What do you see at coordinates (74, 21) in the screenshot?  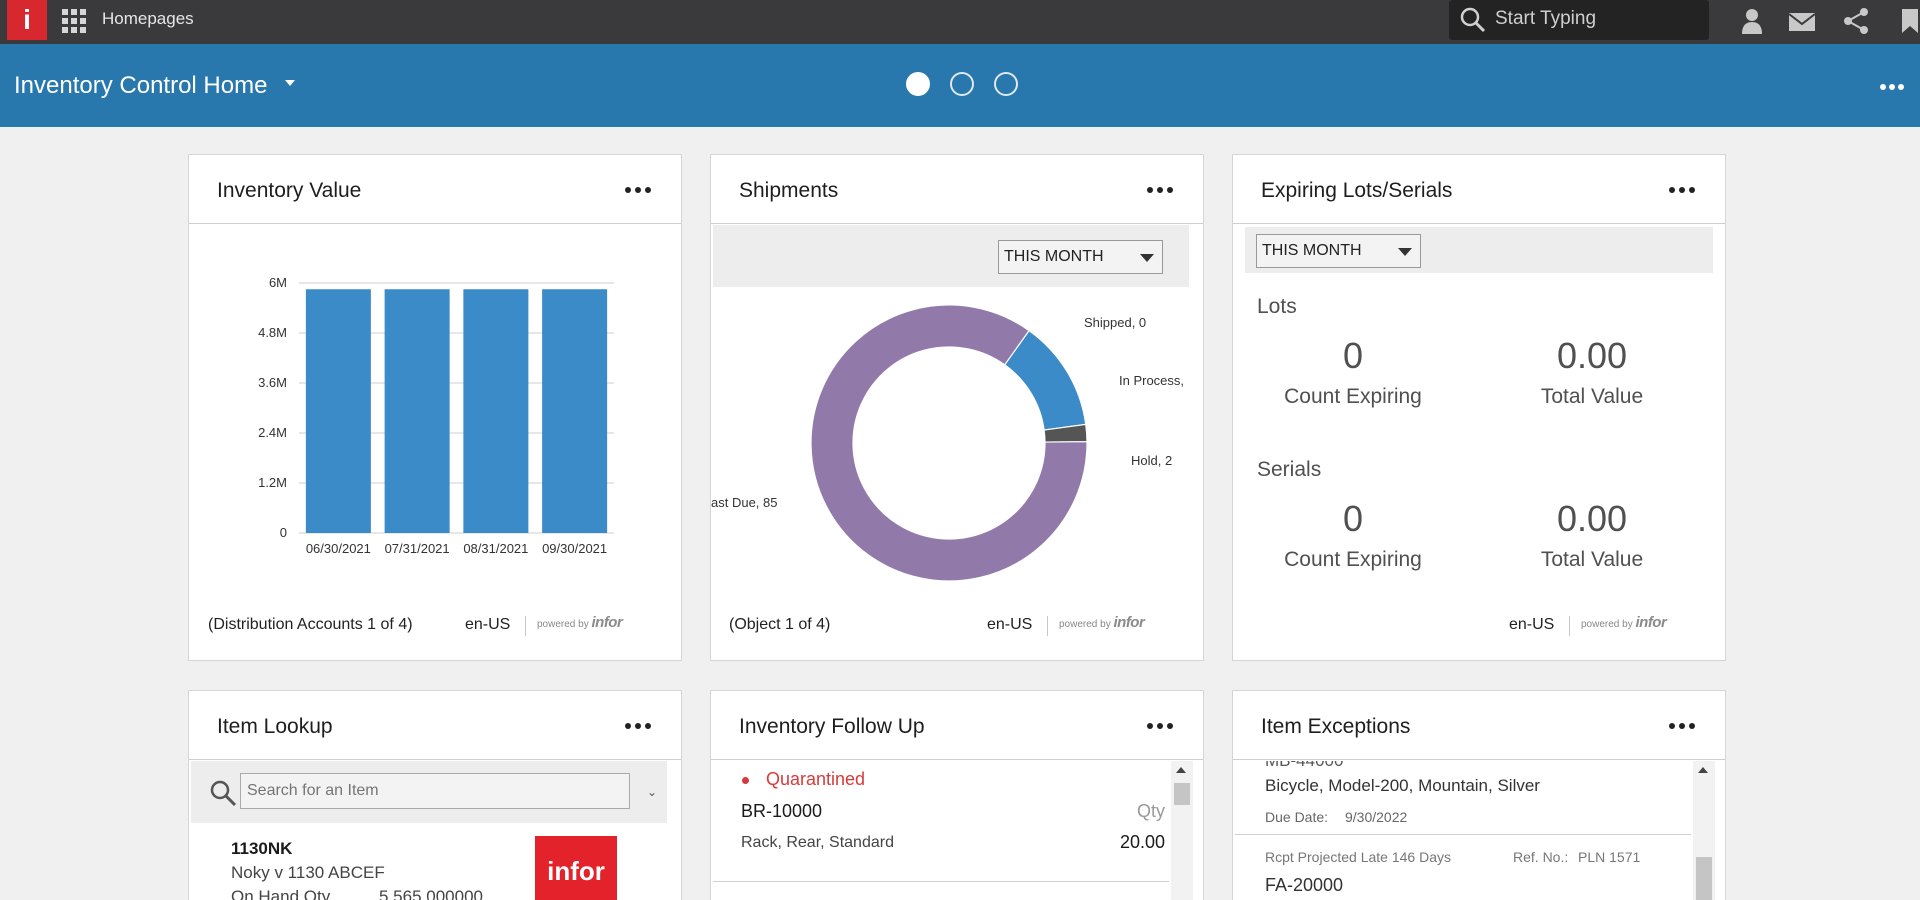 I see `app-menu-icon` at bounding box center [74, 21].